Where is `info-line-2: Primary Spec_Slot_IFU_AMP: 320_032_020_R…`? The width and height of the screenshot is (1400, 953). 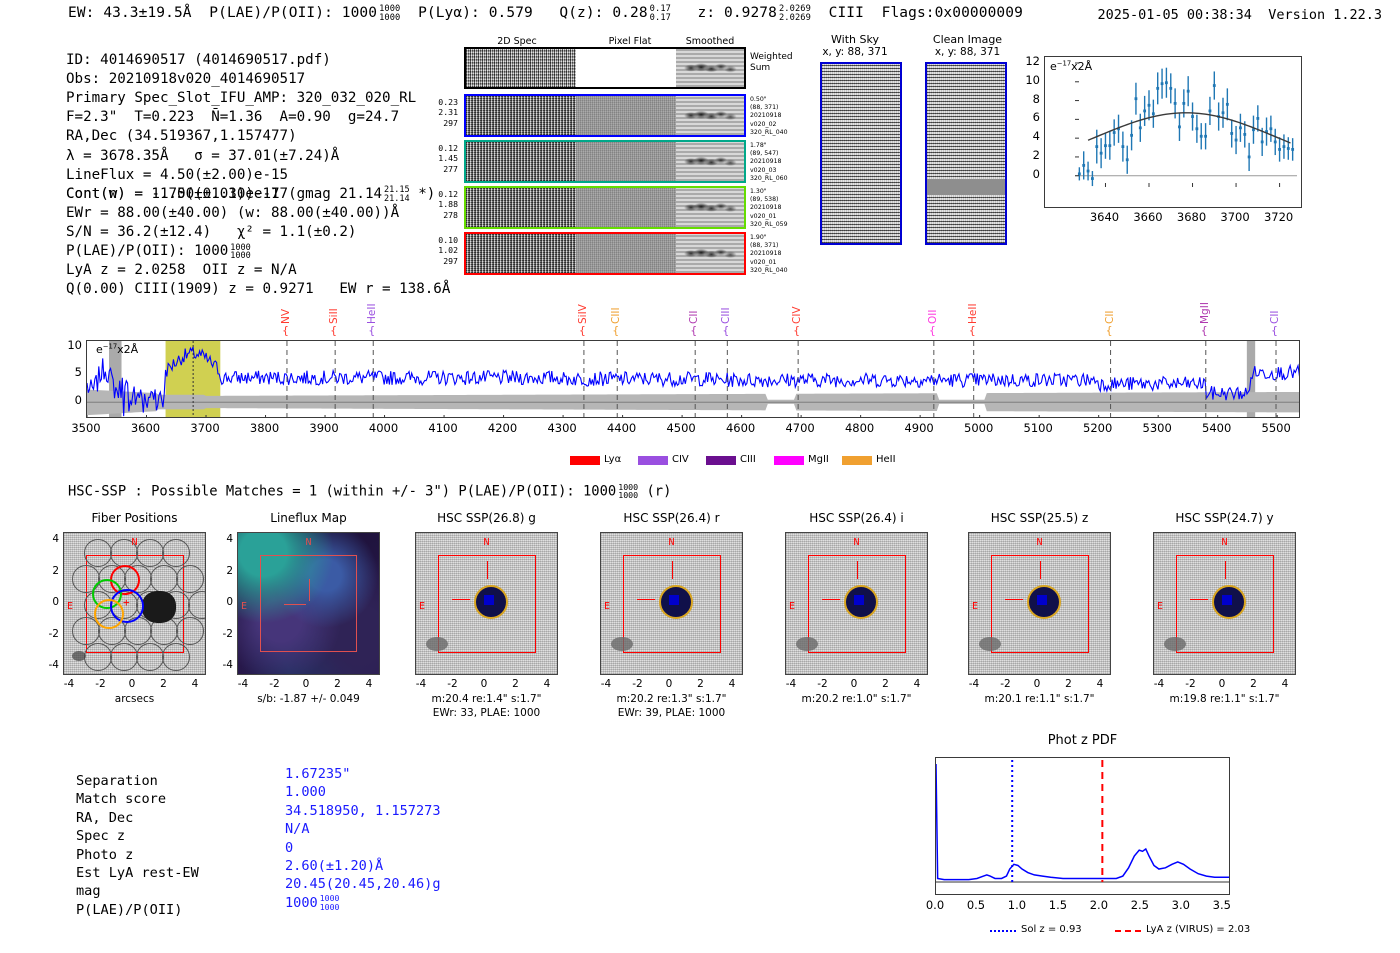 info-line-2: Primary Spec_Slot_IFU_AMP: 320_032_020_R… is located at coordinates (241, 98).